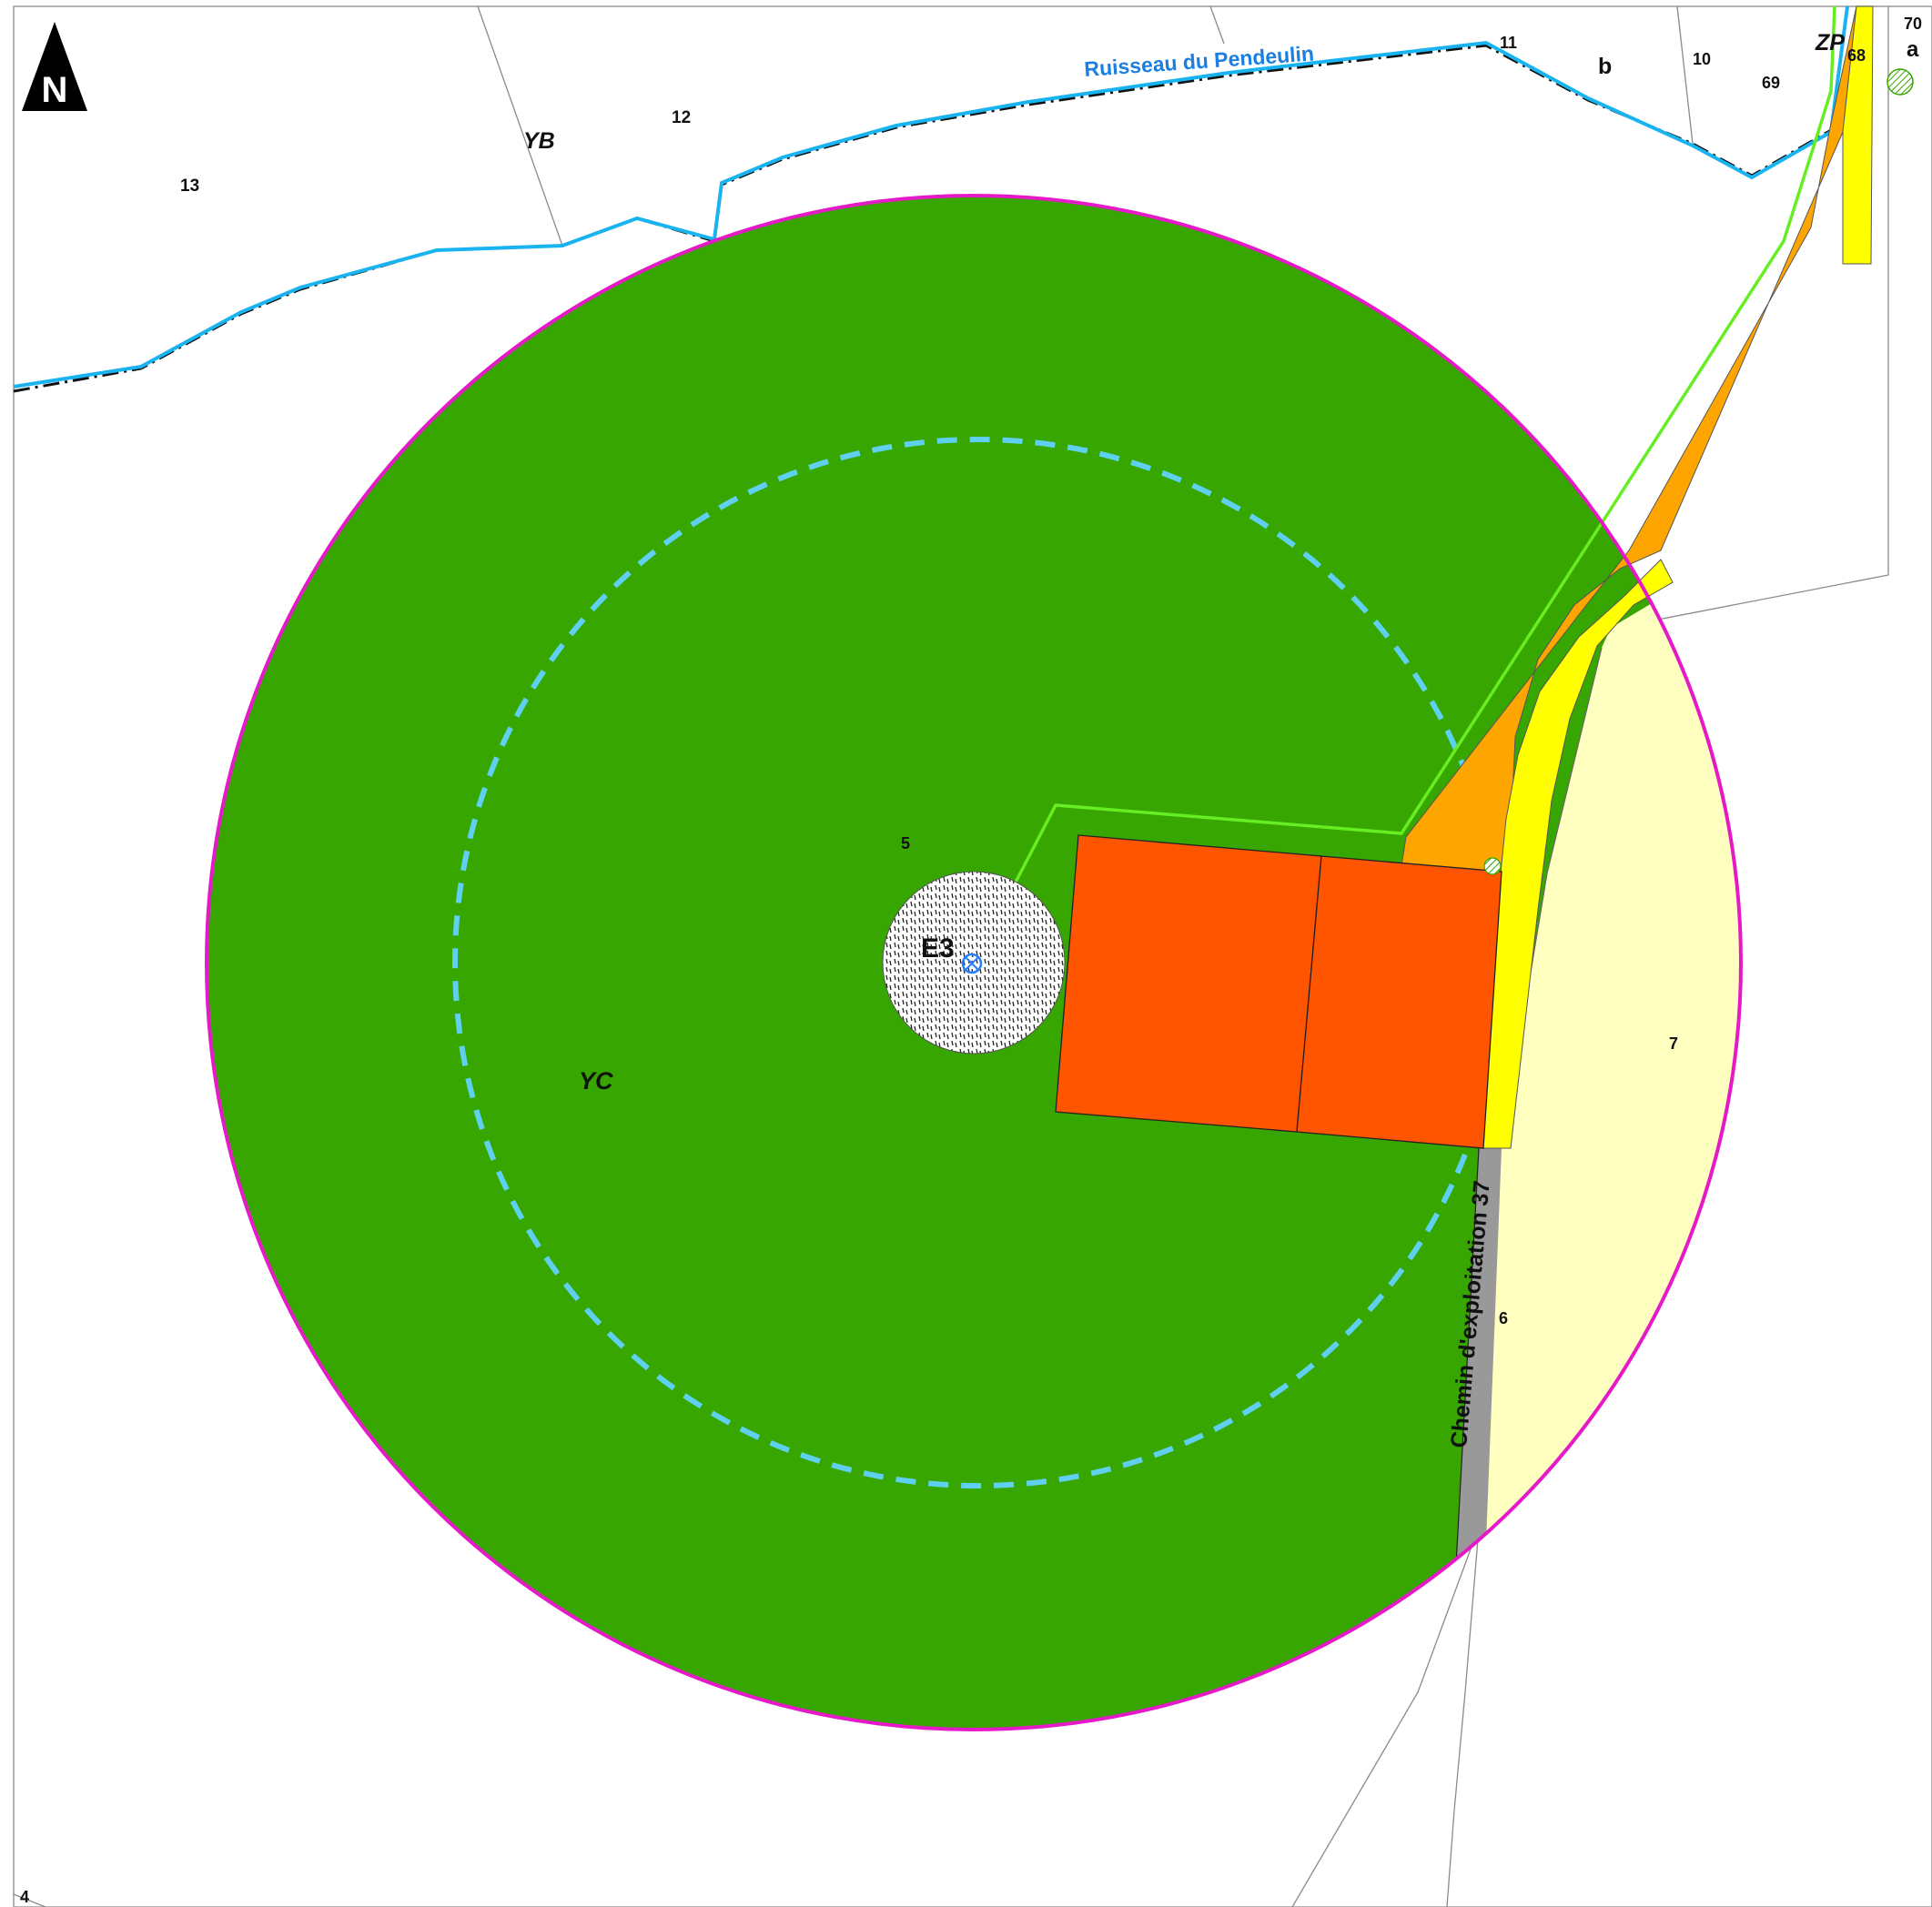  Describe the element at coordinates (1900, 82) in the screenshot. I see `hatched-marker-ne` at that location.